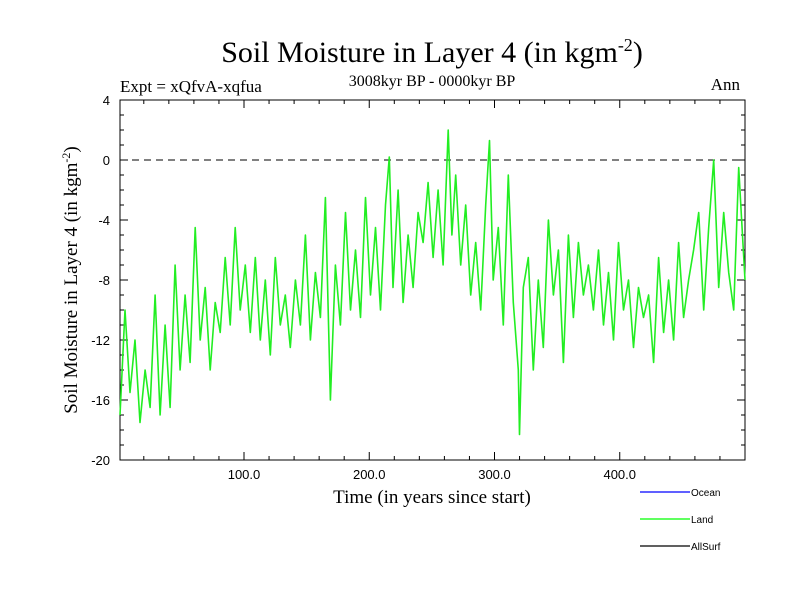 Image resolution: width=800 pixels, height=600 pixels. What do you see at coordinates (369, 474) in the screenshot?
I see `x-tick-label: 200.0` at bounding box center [369, 474].